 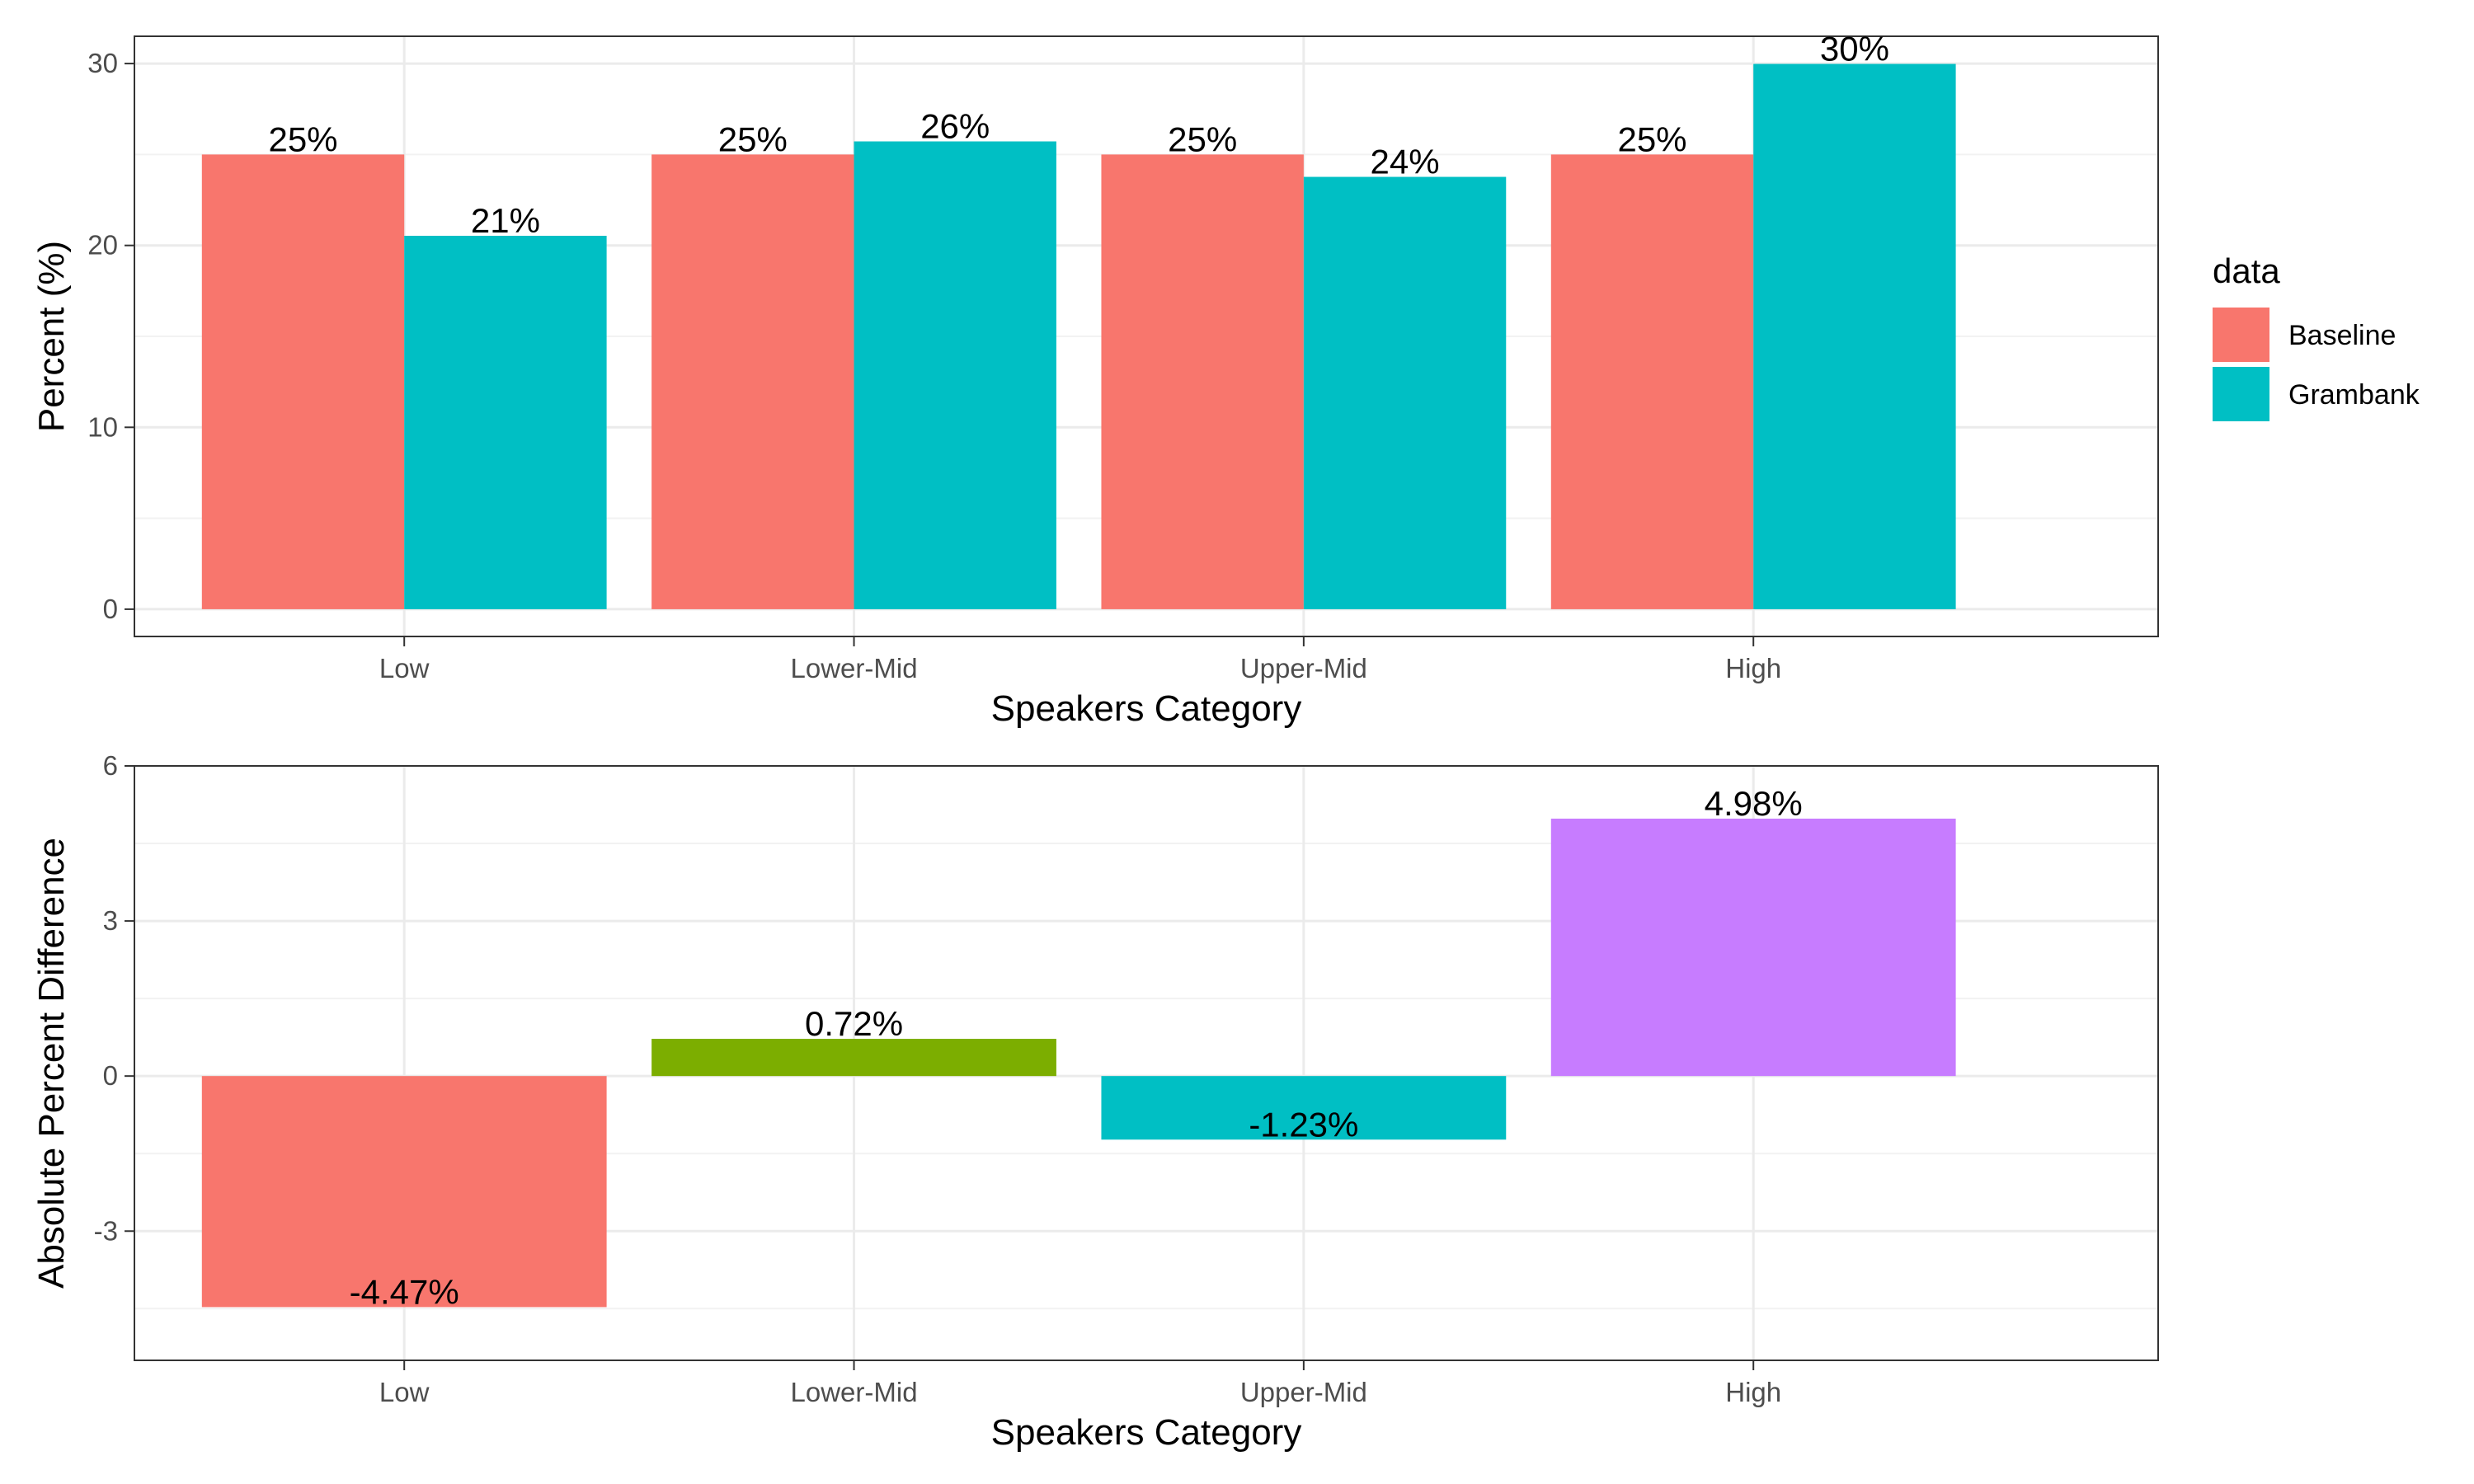 What do you see at coordinates (505, 422) in the screenshot?
I see `bar-grambank-low` at bounding box center [505, 422].